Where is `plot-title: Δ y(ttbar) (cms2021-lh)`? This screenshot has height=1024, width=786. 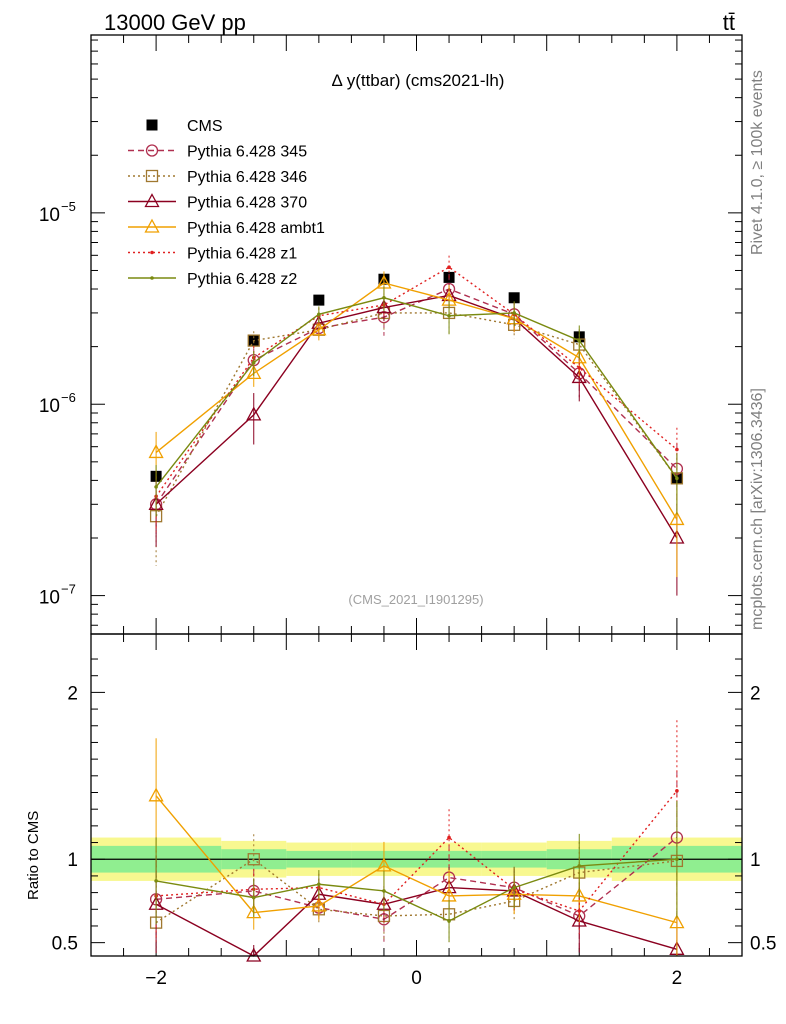
plot-title: Δ y(ttbar) (cms2021-lh) is located at coordinates (418, 80).